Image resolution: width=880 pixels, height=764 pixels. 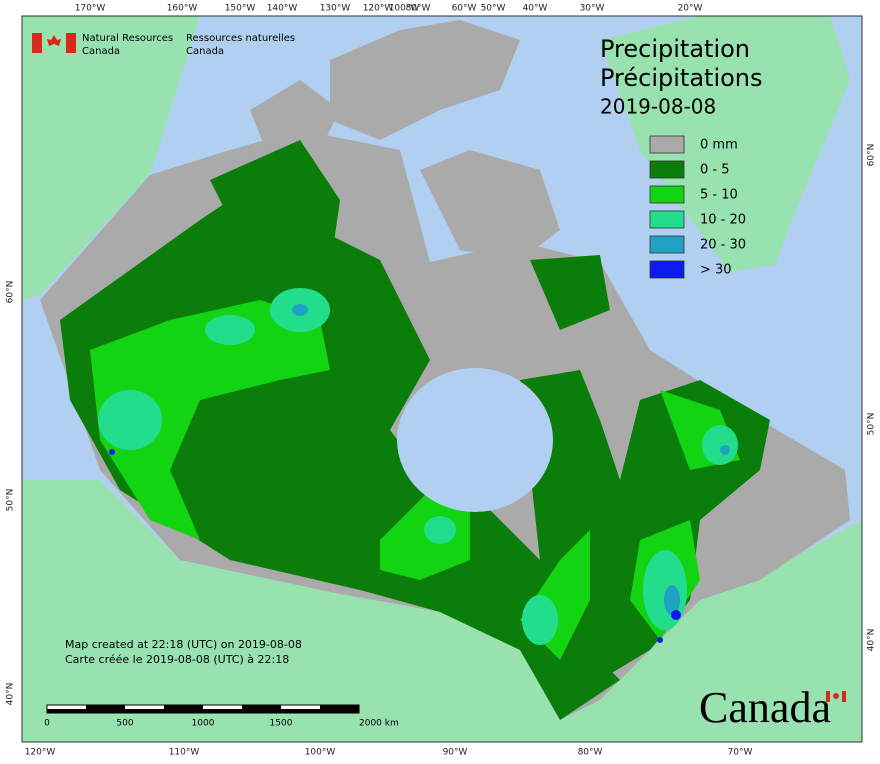 What do you see at coordinates (715, 170) in the screenshot?
I see `legend-label: 0 - 5` at bounding box center [715, 170].